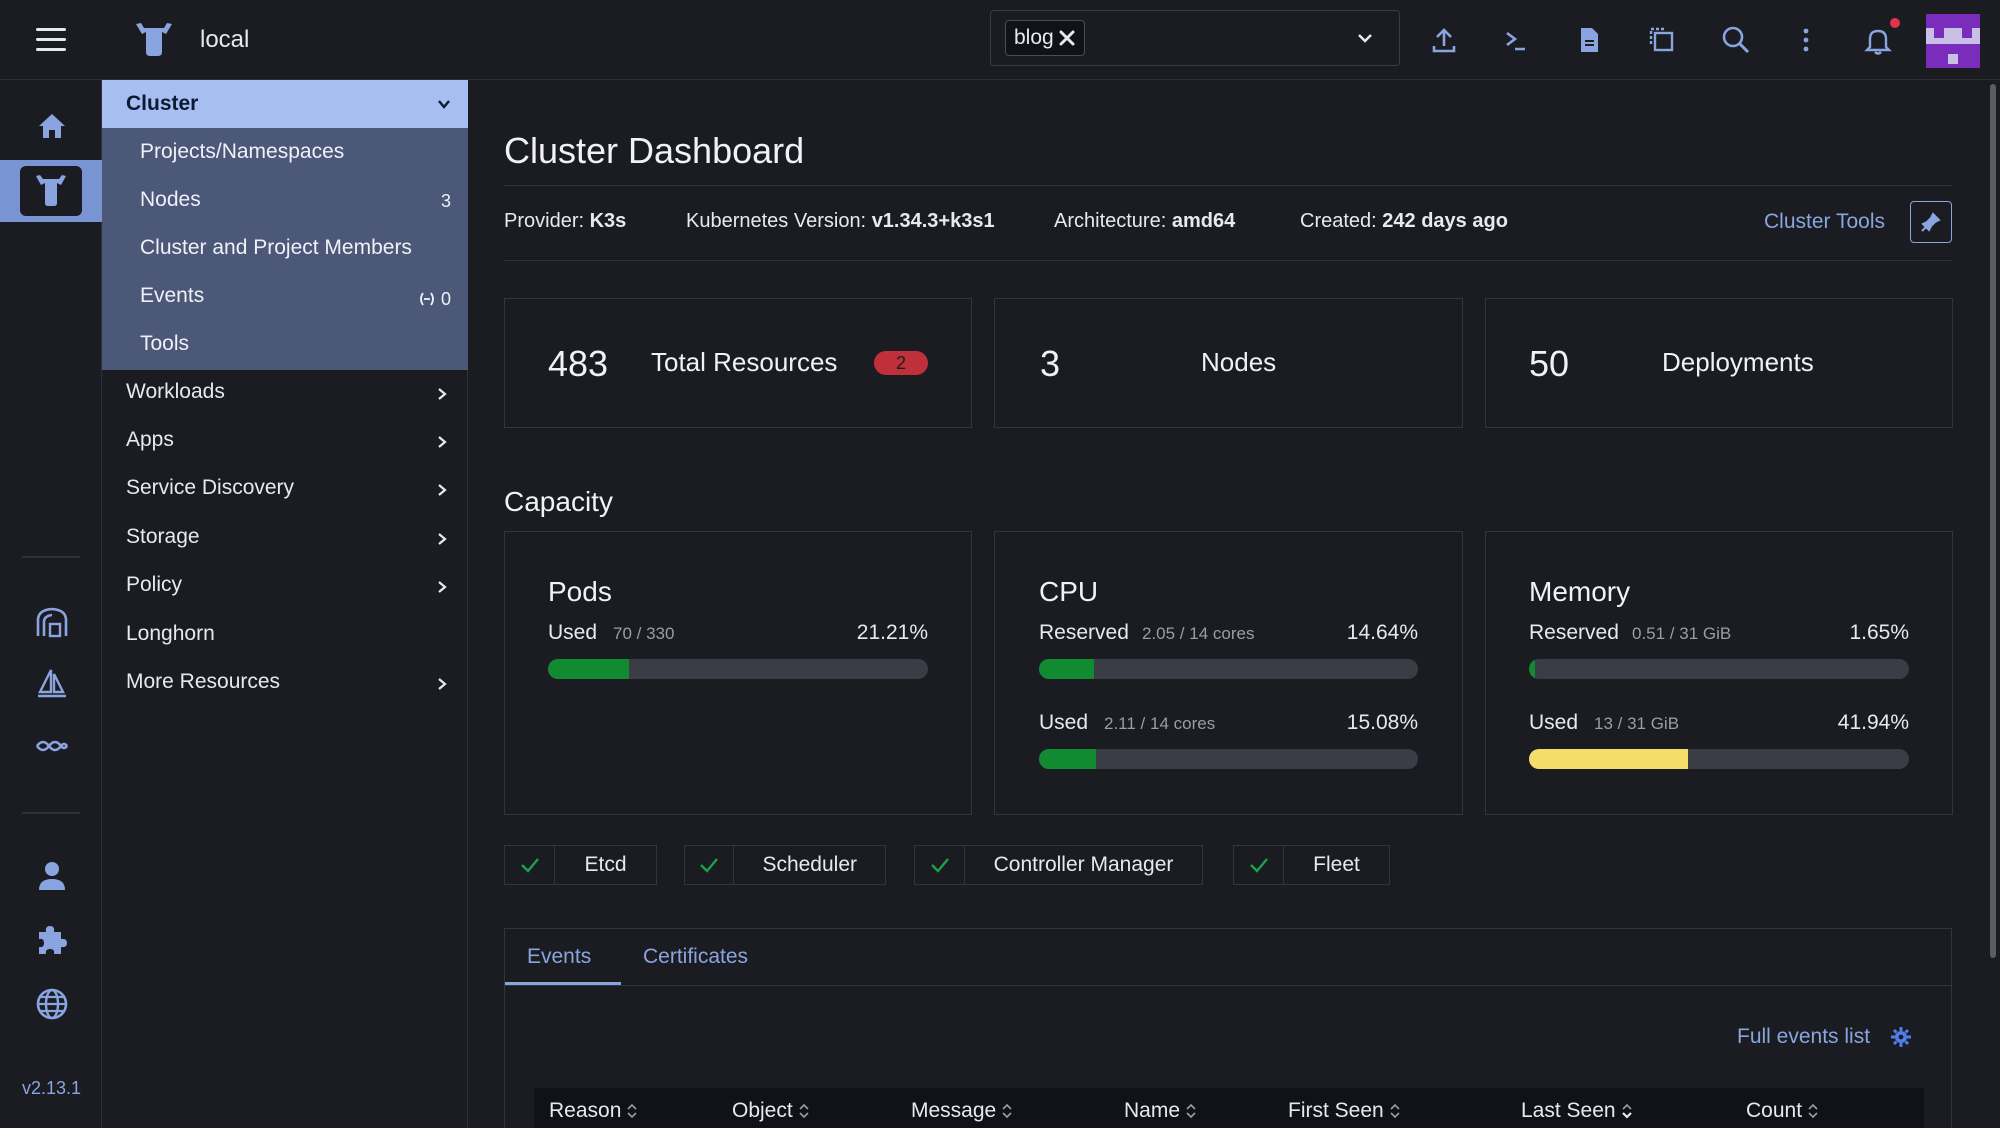  I want to click on component-scheduler: Scheduler, so click(785, 865).